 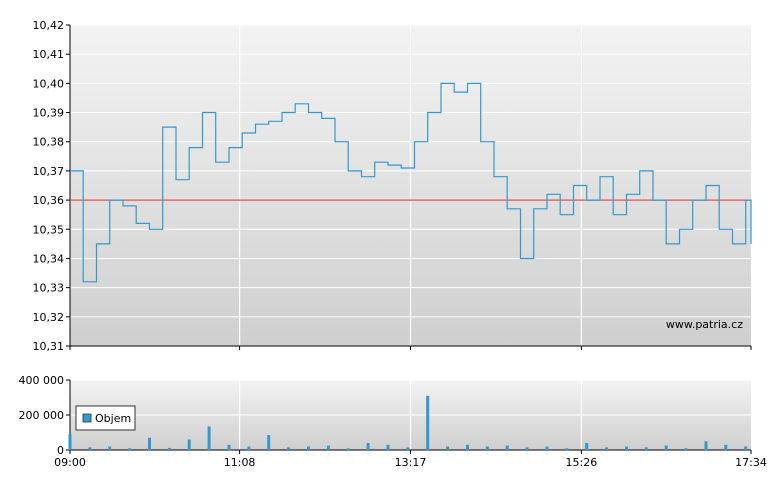 What do you see at coordinates (42, 415) in the screenshot?
I see `volume-y-tick-label: 200 000` at bounding box center [42, 415].